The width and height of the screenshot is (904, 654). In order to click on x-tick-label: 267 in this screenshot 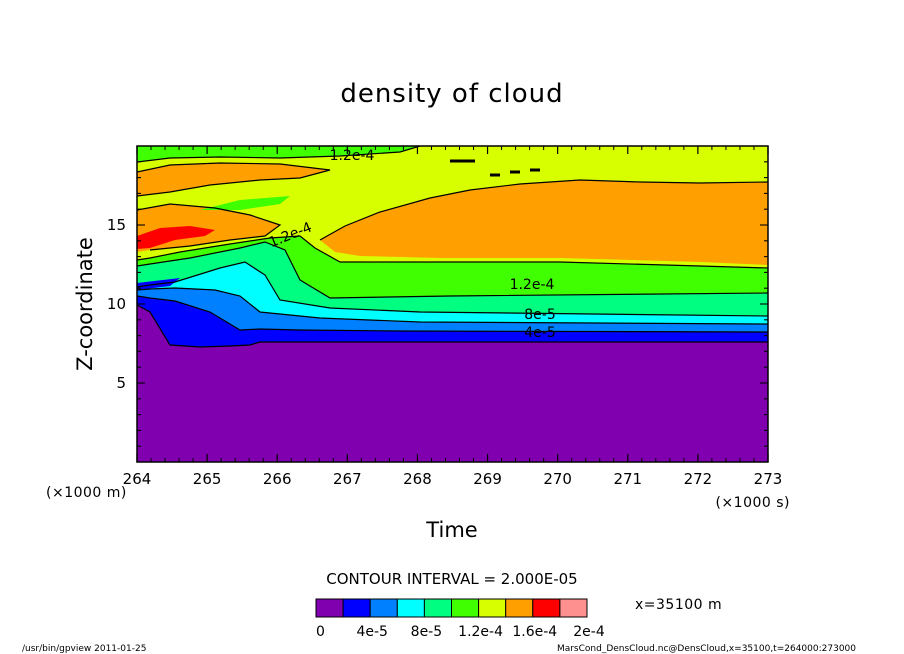, I will do `click(347, 479)`.